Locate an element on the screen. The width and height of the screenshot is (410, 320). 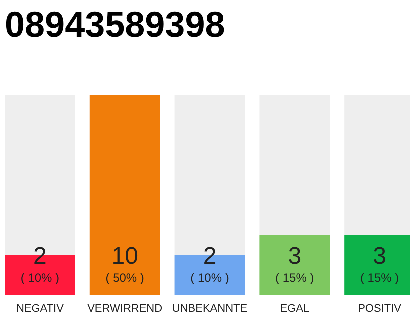
x-tick-label: EGAL is located at coordinates (295, 309).